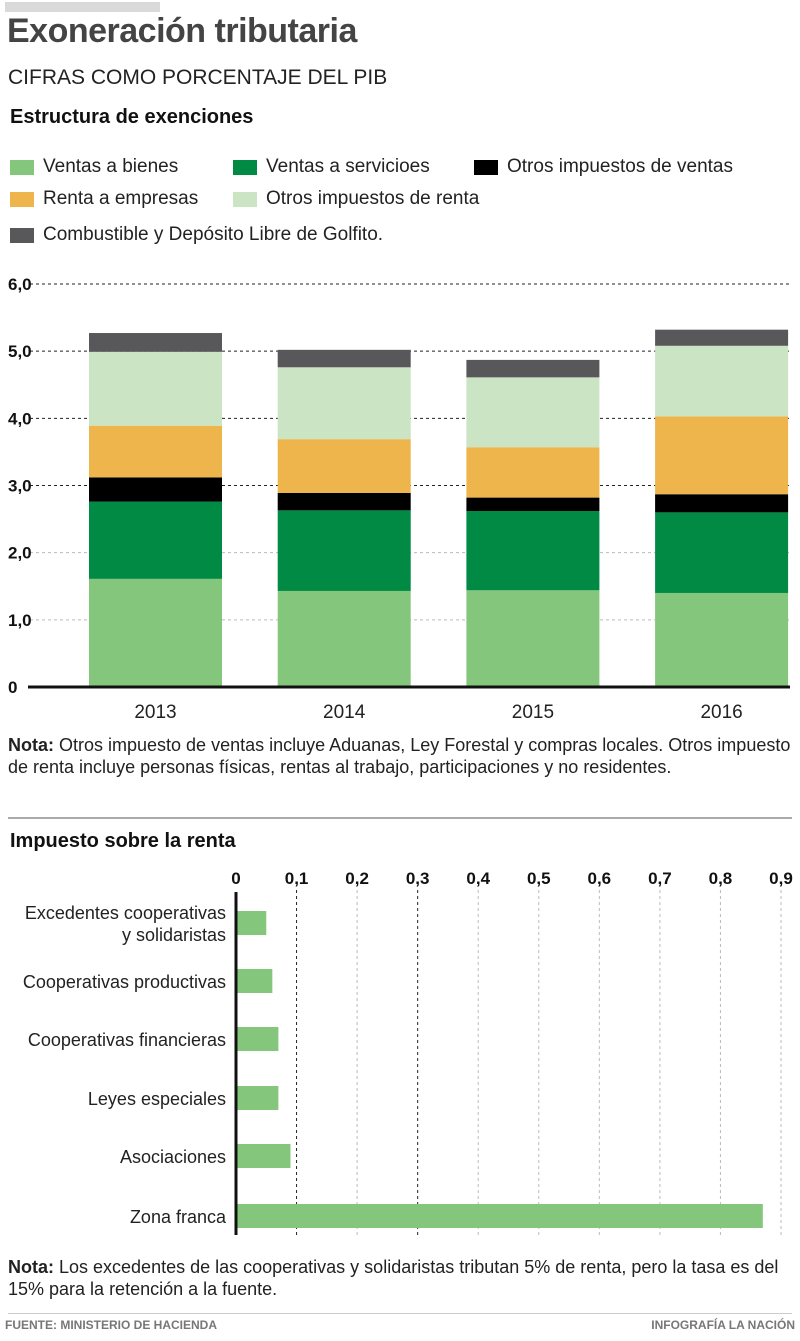 The image size is (800, 1341). I want to click on section-heading-renta: Impuesto sobre la renta, so click(123, 841).